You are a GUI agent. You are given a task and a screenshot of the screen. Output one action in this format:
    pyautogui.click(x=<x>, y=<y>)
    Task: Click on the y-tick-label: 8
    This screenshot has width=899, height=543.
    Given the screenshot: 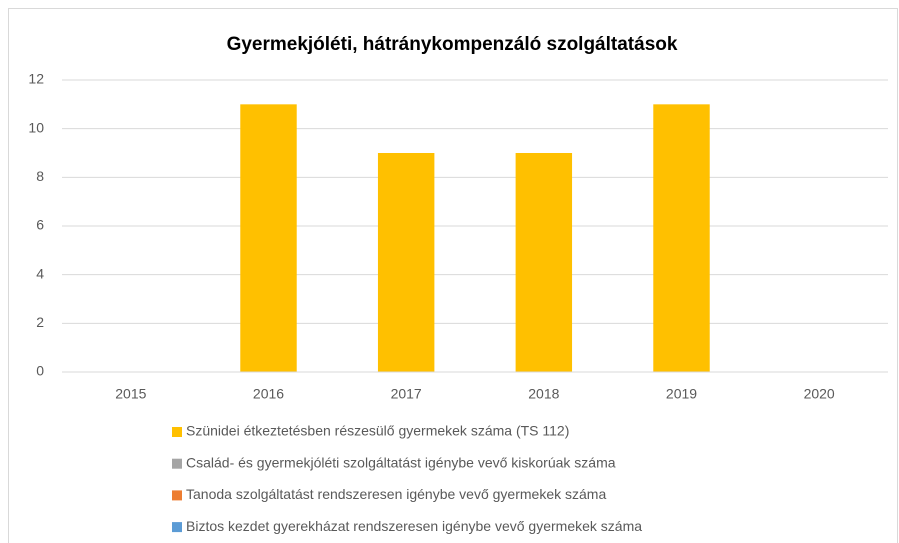 What is the action you would take?
    pyautogui.click(x=40, y=176)
    